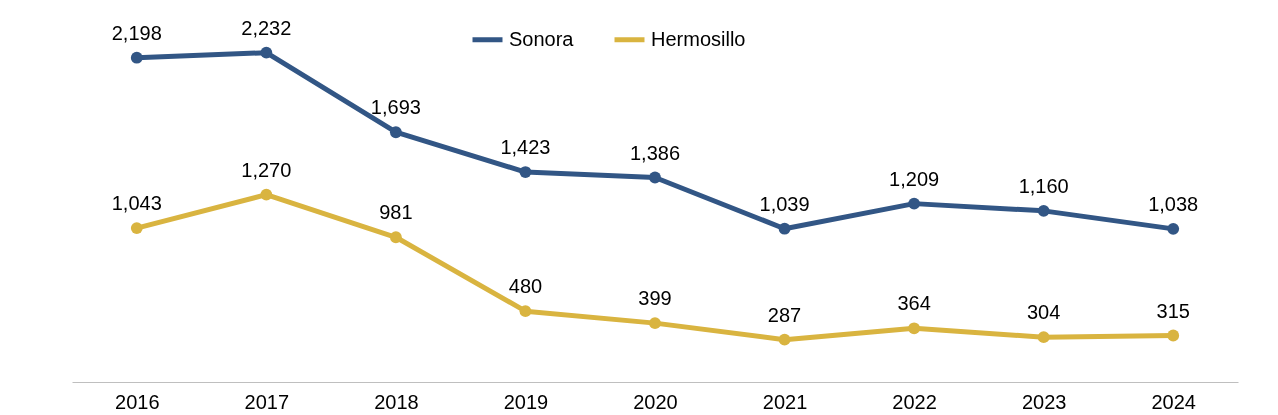 This screenshot has width=1278, height=415. What do you see at coordinates (1043, 185) in the screenshot?
I see `data-label: 1,160` at bounding box center [1043, 185].